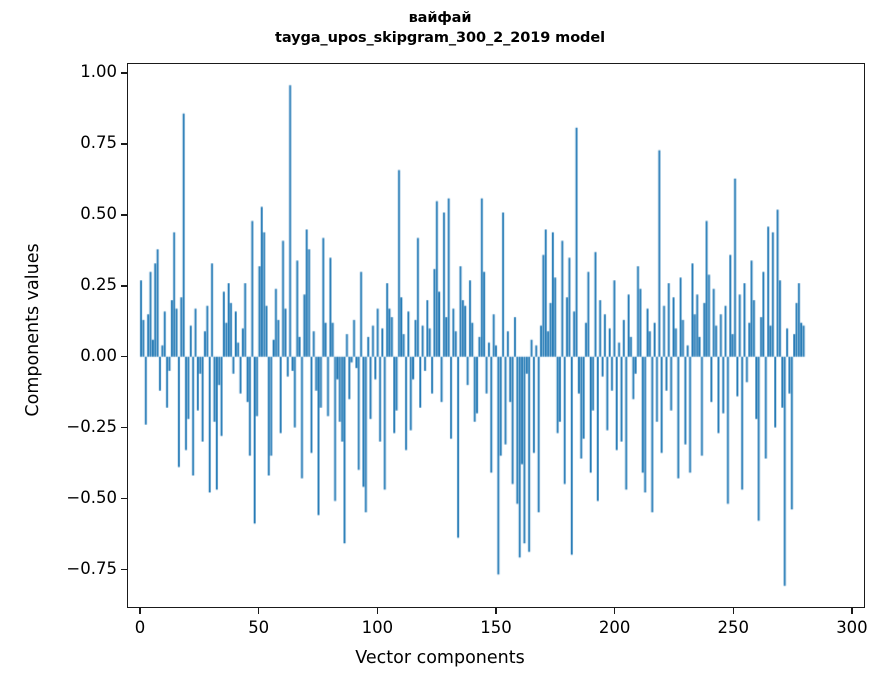 The width and height of the screenshot is (880, 696). I want to click on y-tick-label: −0.75, so click(91, 568).